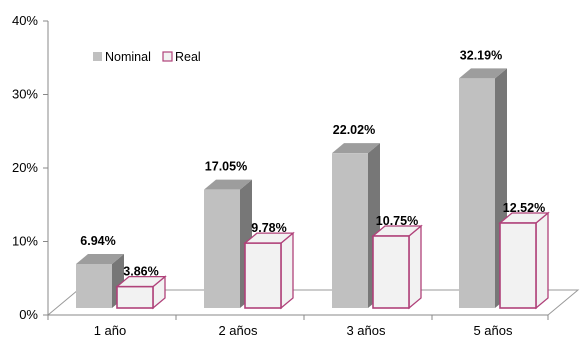 The width and height of the screenshot is (587, 338). What do you see at coordinates (128, 57) in the screenshot?
I see `legend-label-nominal: Nominal` at bounding box center [128, 57].